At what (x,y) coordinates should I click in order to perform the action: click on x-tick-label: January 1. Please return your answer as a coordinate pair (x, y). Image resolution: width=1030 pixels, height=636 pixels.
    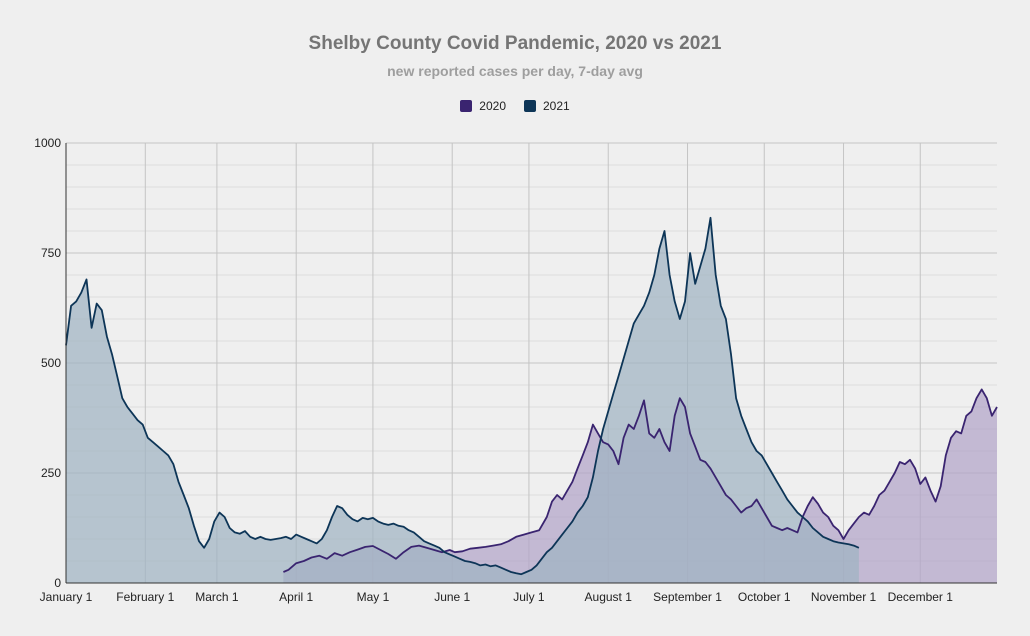
    Looking at the image, I should click on (66, 597).